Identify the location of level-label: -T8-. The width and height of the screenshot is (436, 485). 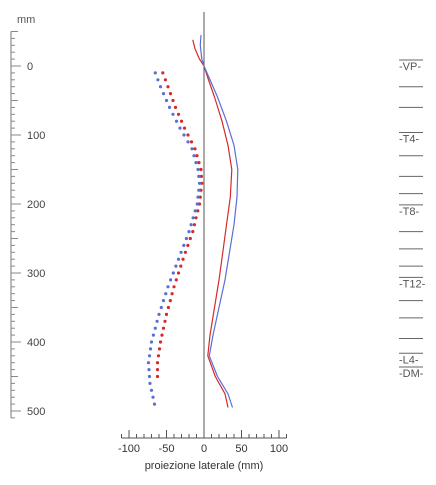
(409, 212).